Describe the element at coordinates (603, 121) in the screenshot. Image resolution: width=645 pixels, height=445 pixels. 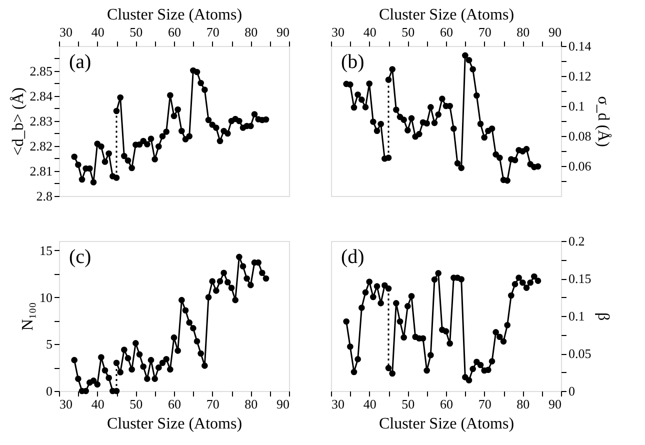
I see `y2-axis-title: σ_d (Å)` at that location.